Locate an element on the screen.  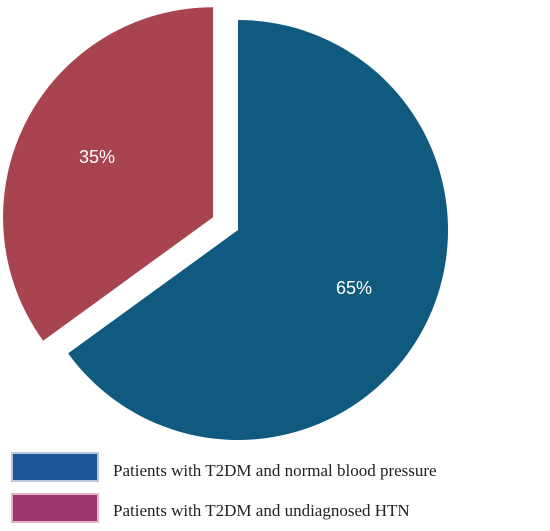
legend-swatch-undiagnosed-htn is located at coordinates (55, 508).